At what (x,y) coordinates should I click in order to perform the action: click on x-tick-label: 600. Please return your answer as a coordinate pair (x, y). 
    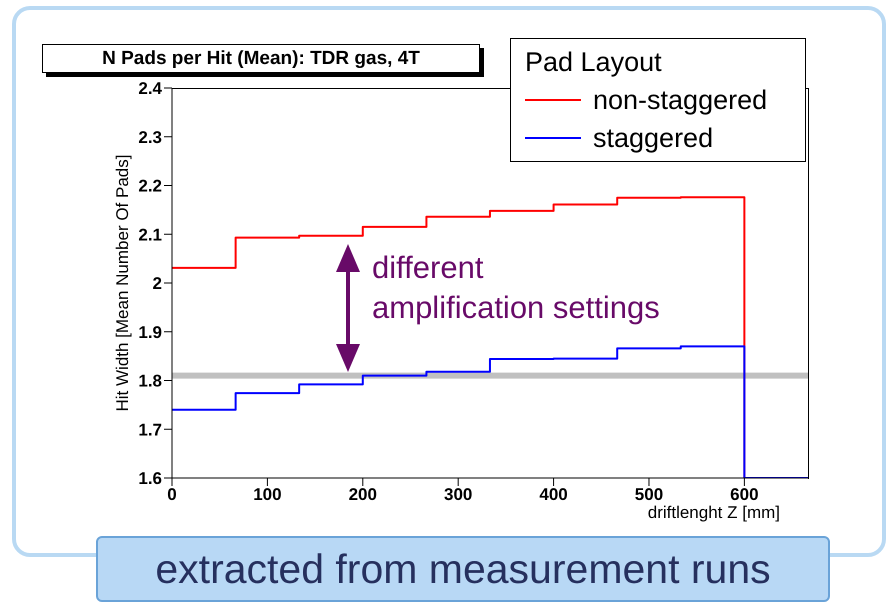
    Looking at the image, I should click on (744, 494).